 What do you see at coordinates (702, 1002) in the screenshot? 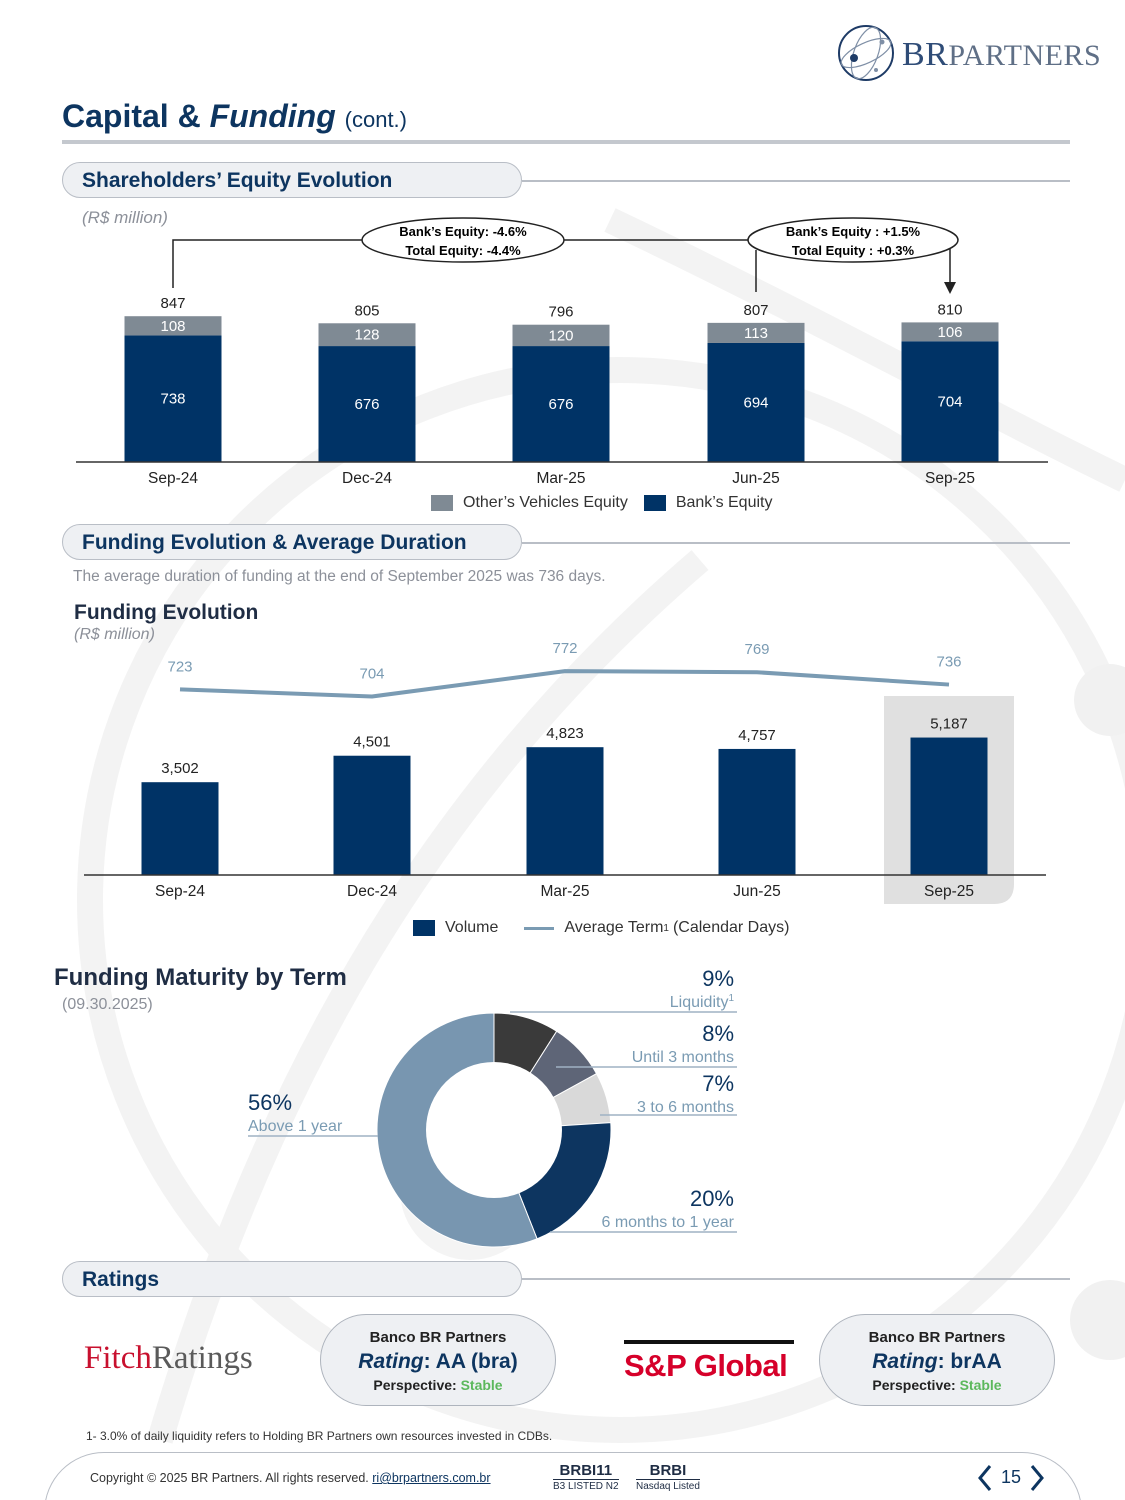
I see `donut-category-label: Liquidity1` at bounding box center [702, 1002].